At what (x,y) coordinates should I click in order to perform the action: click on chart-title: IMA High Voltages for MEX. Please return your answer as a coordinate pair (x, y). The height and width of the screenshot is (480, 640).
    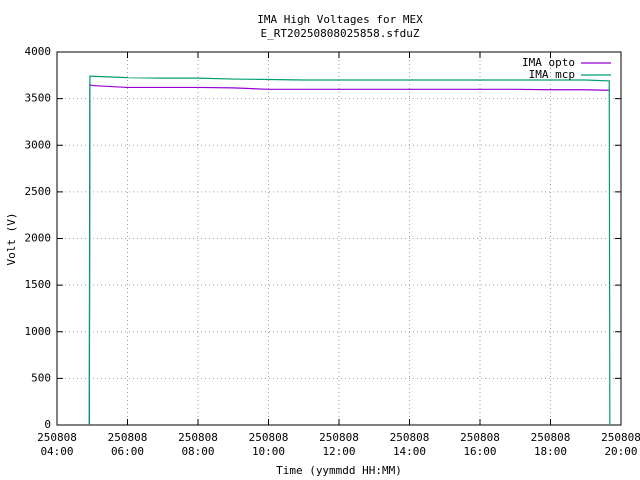
    Looking at the image, I should click on (340, 19).